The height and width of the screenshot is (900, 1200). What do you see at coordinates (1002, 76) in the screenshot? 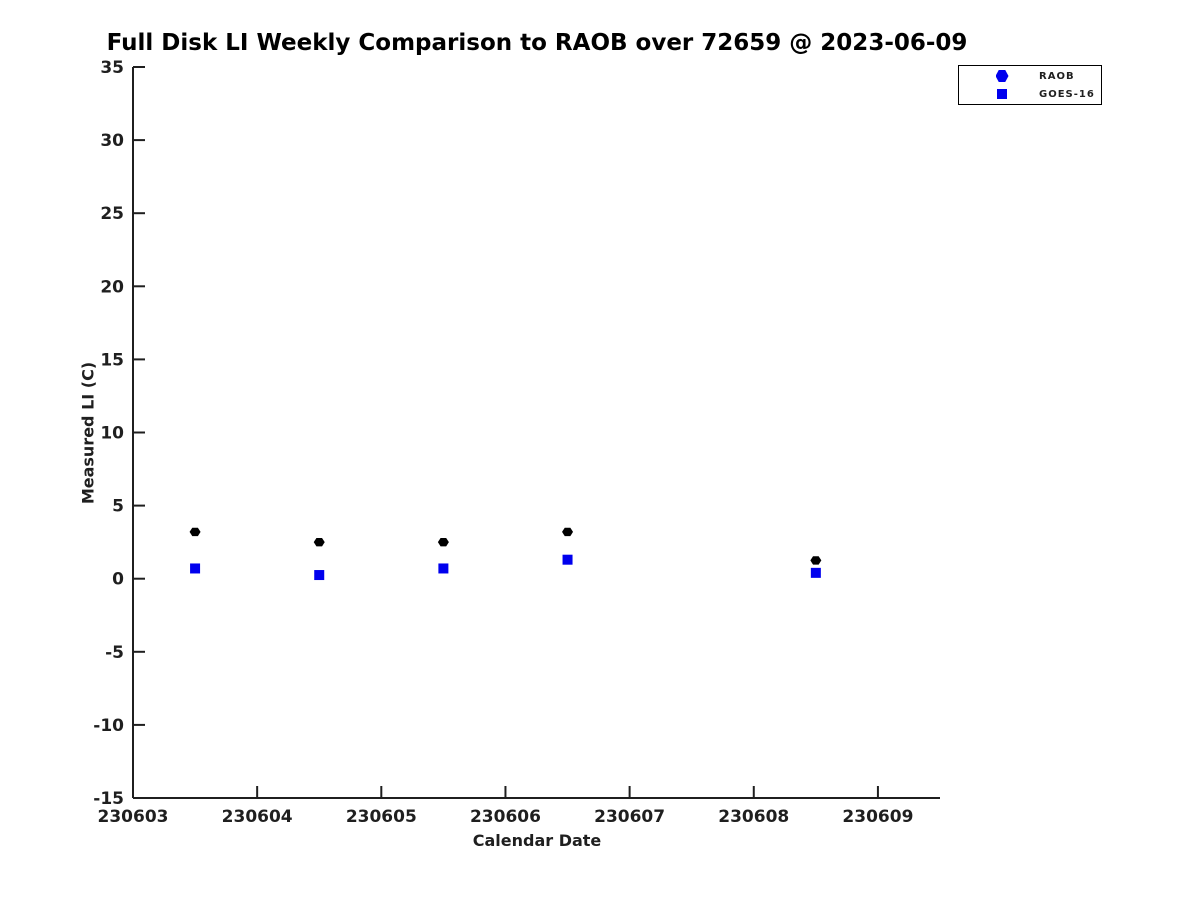
I see `raob-legend-marker-icon` at bounding box center [1002, 76].